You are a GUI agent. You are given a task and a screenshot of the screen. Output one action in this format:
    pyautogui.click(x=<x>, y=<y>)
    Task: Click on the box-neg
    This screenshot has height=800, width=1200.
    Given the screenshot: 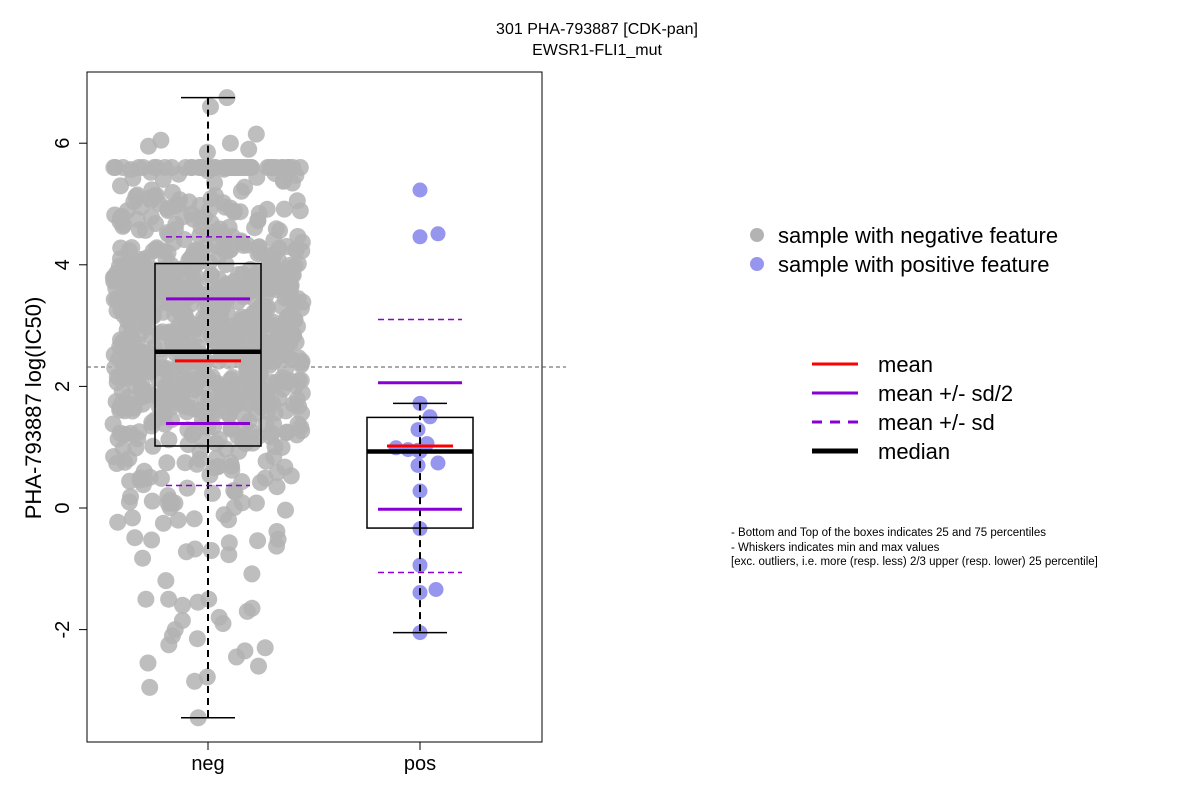 What is the action you would take?
    pyautogui.click(x=208, y=407)
    